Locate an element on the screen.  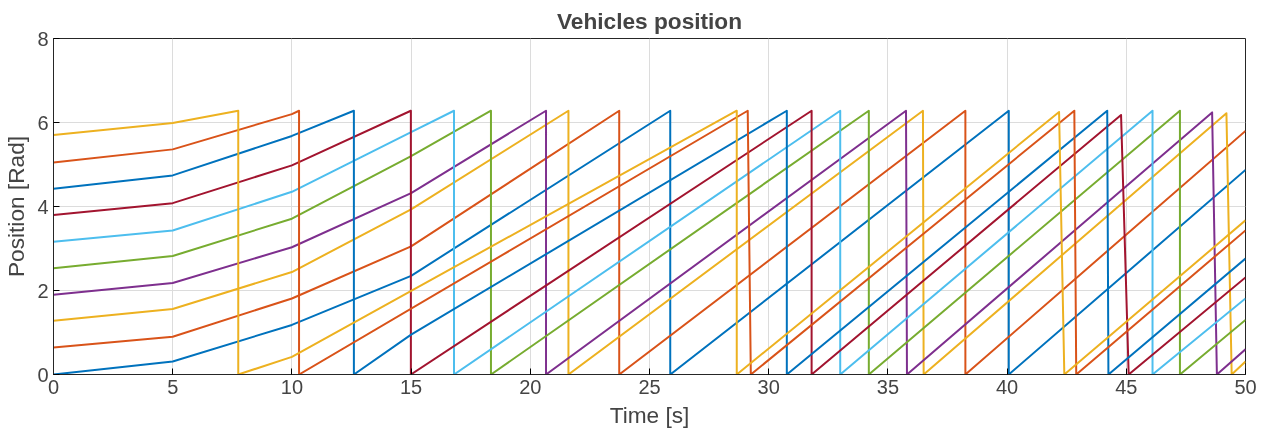
y-tick-label: 8 is located at coordinates (43, 38).